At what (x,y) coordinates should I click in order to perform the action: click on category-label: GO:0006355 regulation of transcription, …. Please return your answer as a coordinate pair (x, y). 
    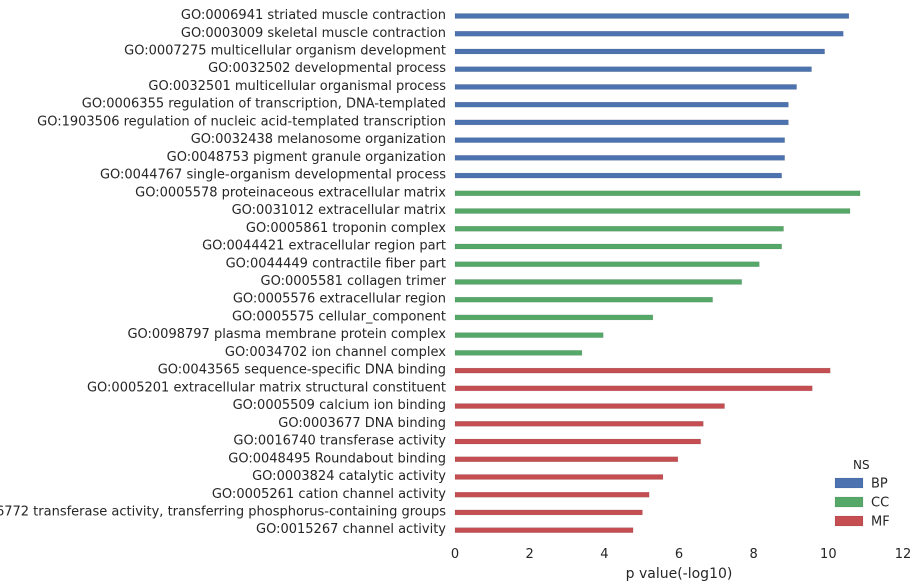
    Looking at the image, I should click on (264, 104).